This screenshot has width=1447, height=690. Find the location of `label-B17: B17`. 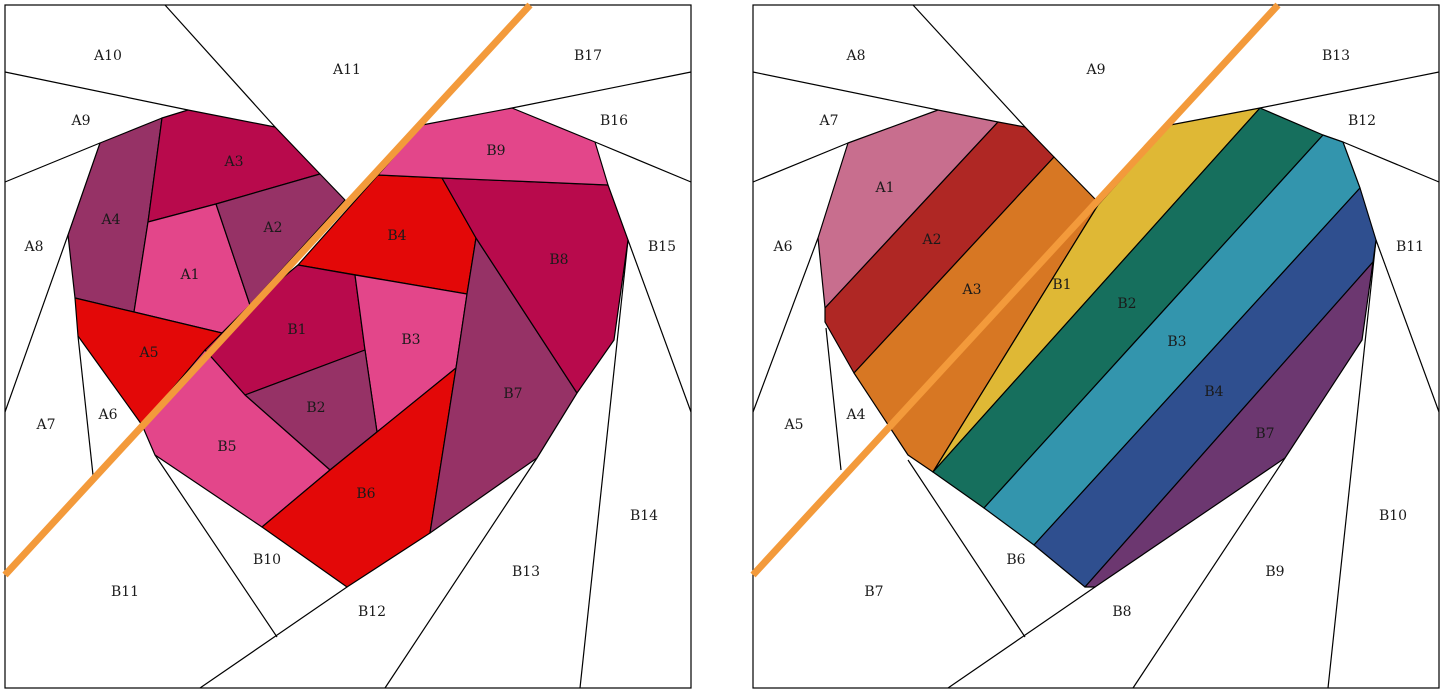

label-B17: B17 is located at coordinates (588, 56).